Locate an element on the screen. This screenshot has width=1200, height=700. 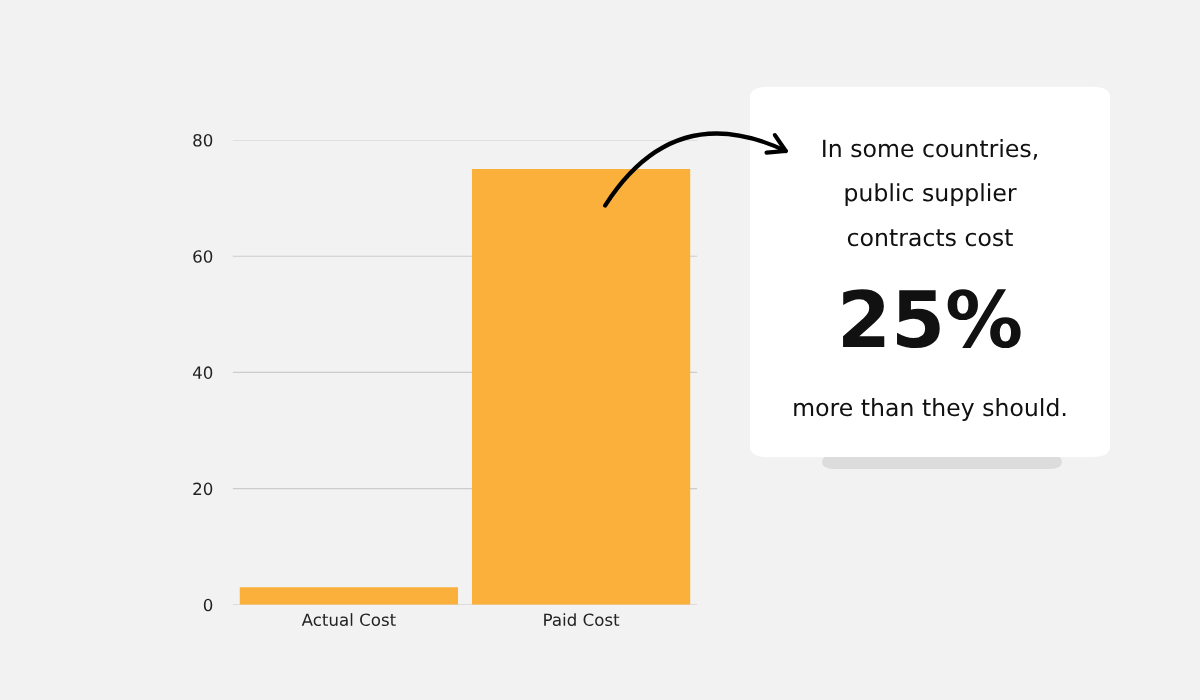
x-tick-label: Paid Cost is located at coordinates (582, 620).